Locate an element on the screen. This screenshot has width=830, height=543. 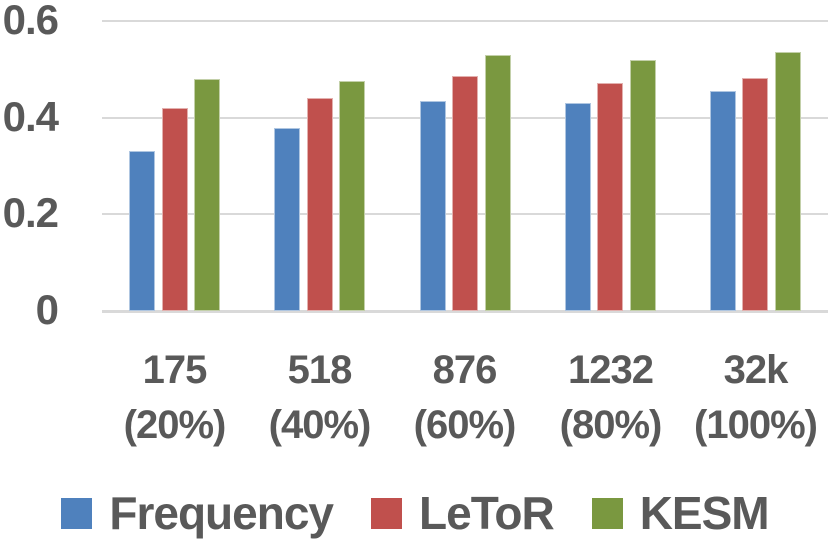
x-category-line2: (100%) is located at coordinates (756, 425).